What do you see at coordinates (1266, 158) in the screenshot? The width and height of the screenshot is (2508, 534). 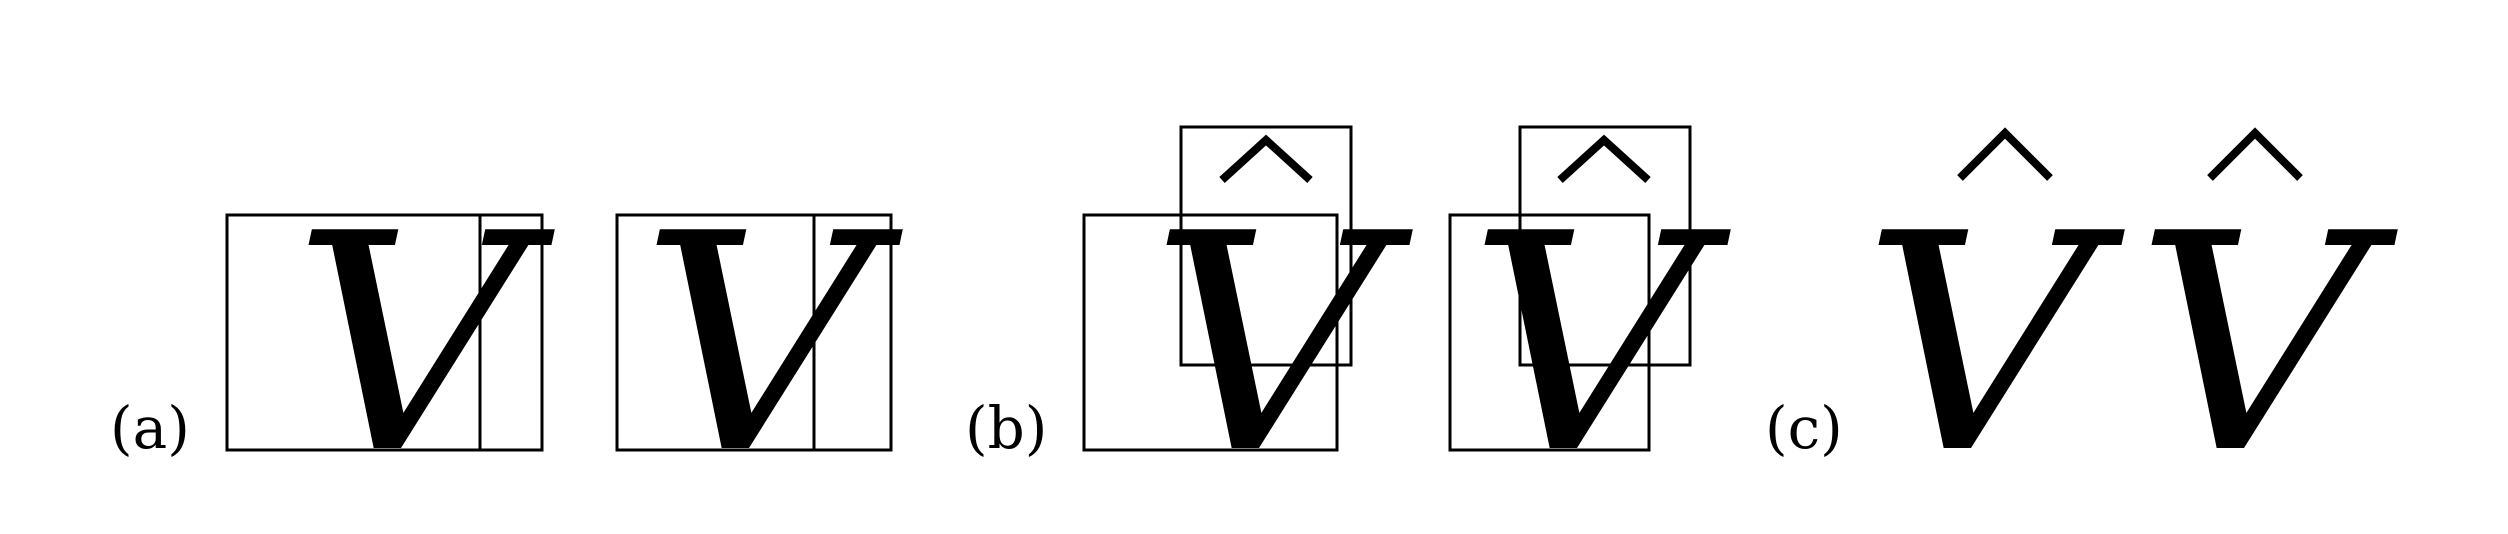 I see `panel-b-left-hat-accent` at bounding box center [1266, 158].